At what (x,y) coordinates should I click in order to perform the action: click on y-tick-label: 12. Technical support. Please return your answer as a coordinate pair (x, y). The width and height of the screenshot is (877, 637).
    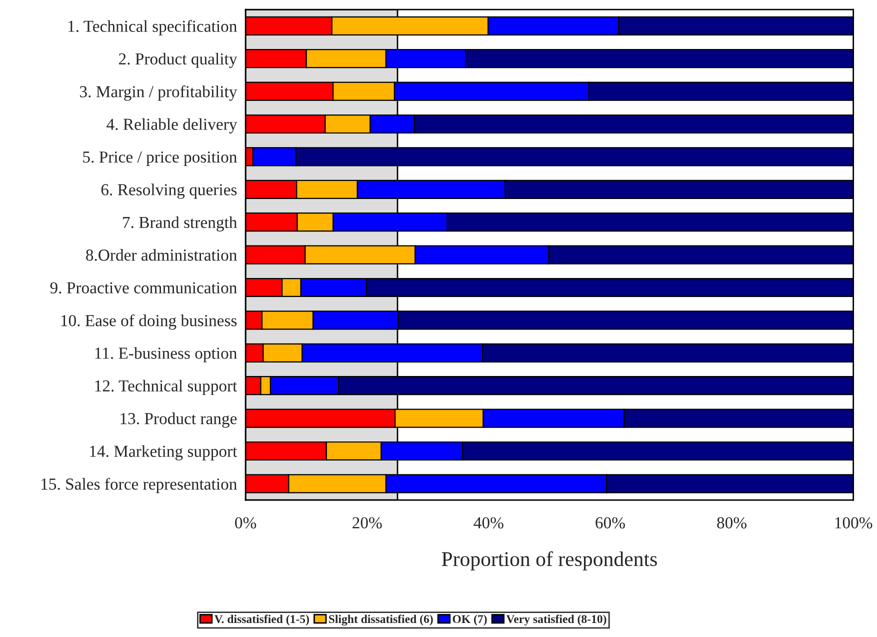
    Looking at the image, I should click on (166, 387).